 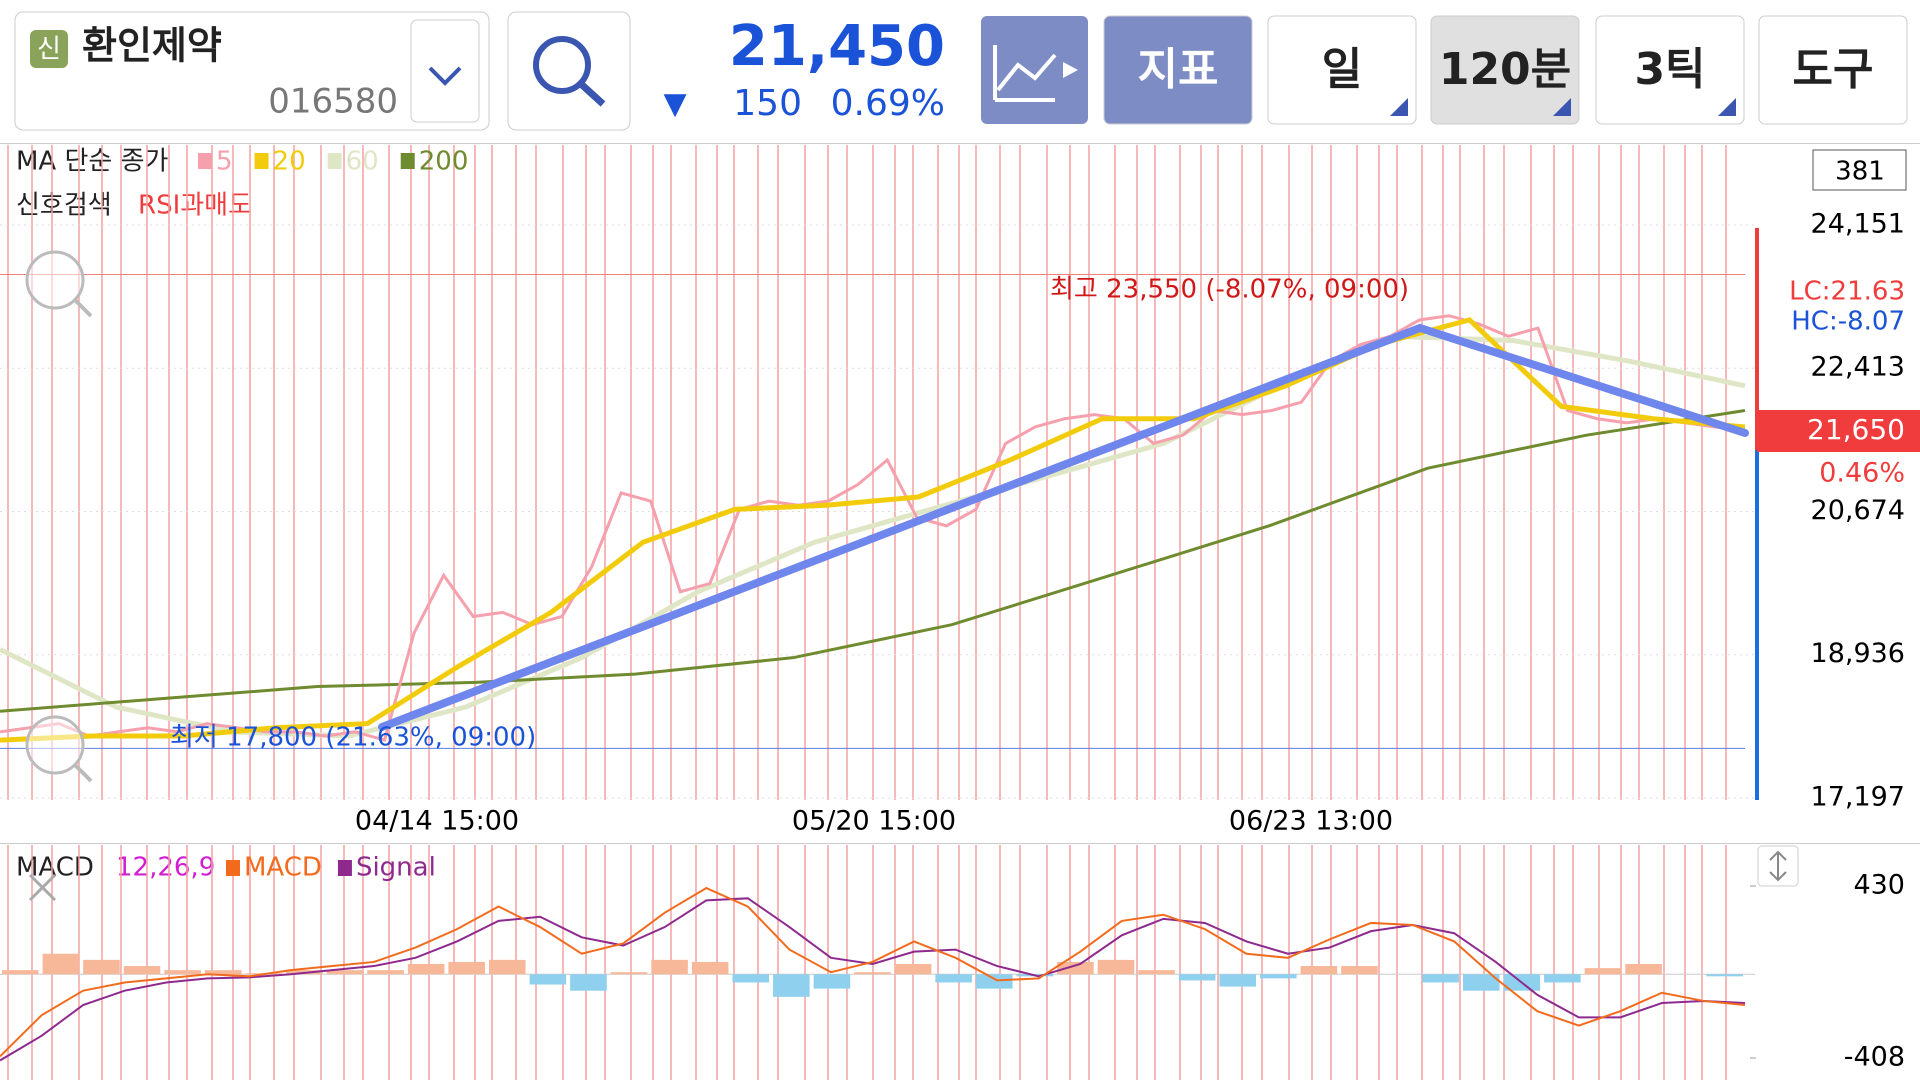 I want to click on resize-icon, so click(x=1778, y=866).